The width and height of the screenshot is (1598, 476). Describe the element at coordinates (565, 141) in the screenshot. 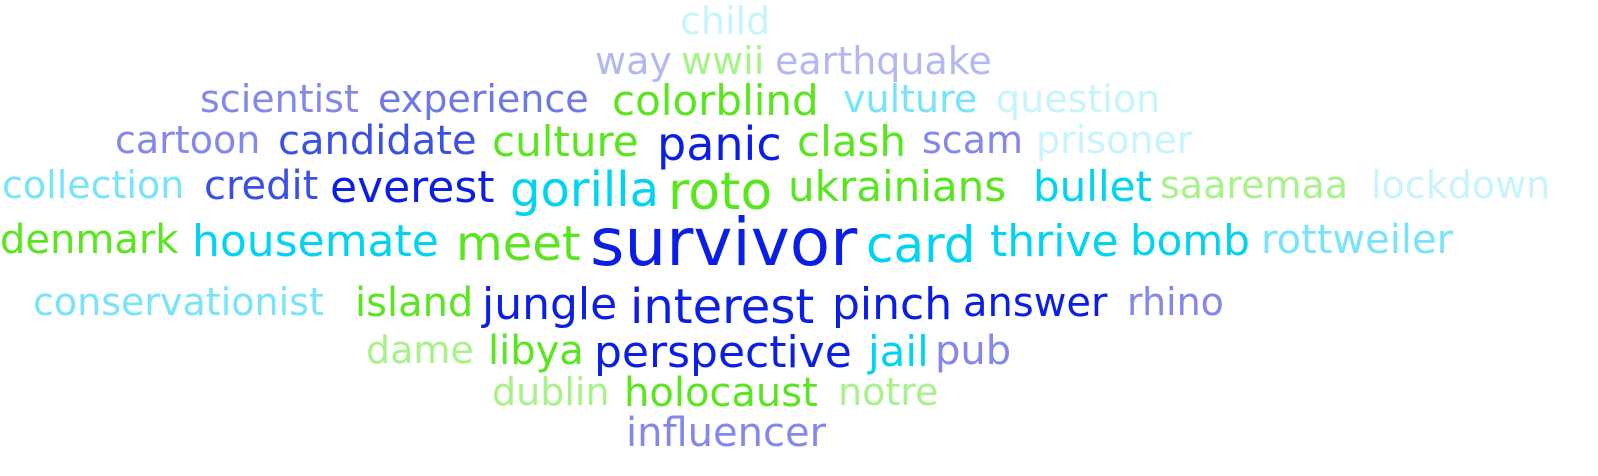

I see `word-culture: culture` at that location.